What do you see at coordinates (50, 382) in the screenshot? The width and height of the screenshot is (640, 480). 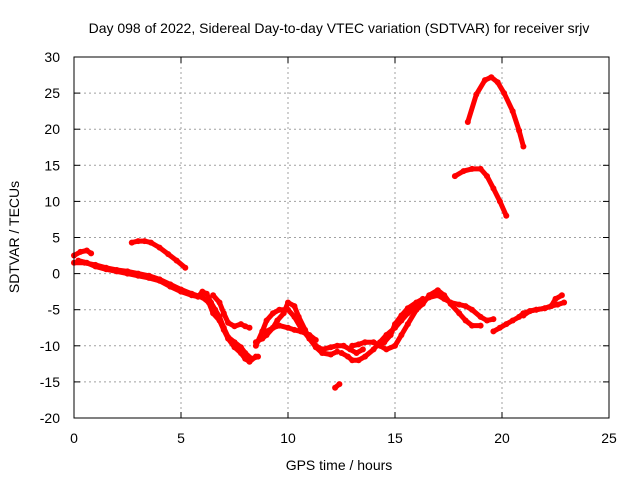 I see `y-tick-label: -15` at bounding box center [50, 382].